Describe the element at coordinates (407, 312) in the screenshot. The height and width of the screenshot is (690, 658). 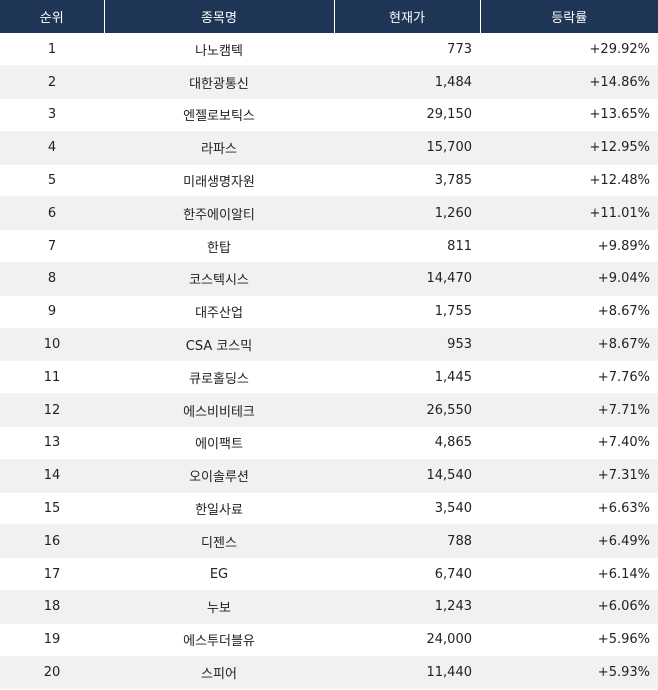
I see `price-cell: 1,755` at that location.